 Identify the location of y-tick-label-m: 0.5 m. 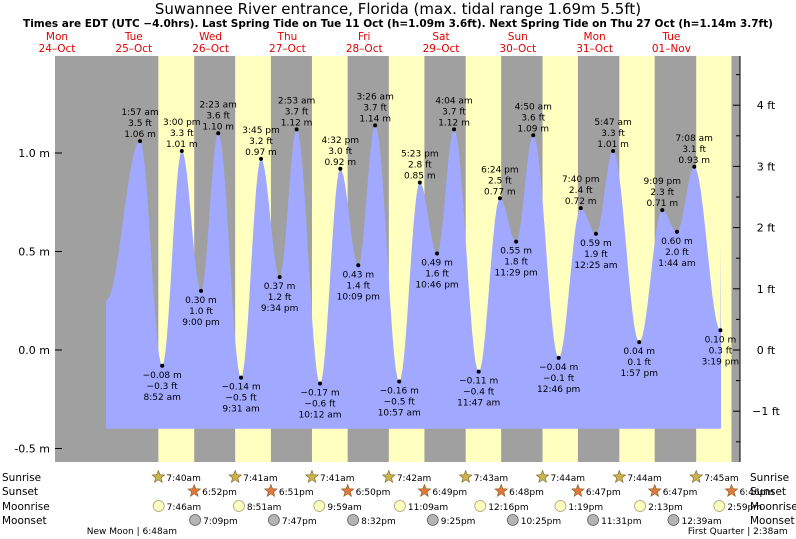
(34, 252).